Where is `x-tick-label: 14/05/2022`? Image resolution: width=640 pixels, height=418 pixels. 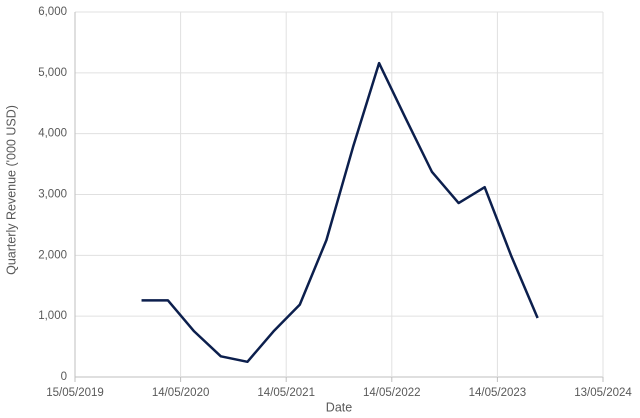 x-tick-label: 14/05/2022 is located at coordinates (392, 393).